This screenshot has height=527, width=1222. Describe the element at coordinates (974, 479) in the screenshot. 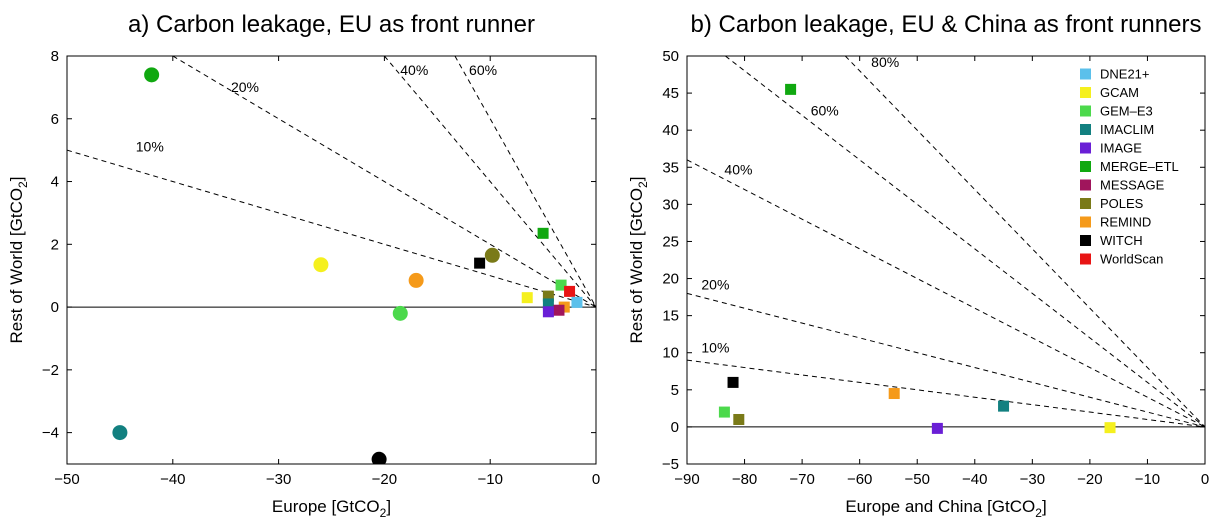

I see `x-tick-label: −40` at that location.